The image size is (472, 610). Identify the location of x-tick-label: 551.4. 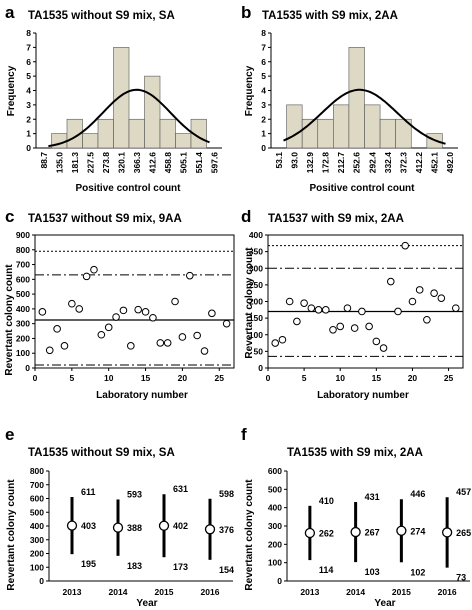
(199, 163).